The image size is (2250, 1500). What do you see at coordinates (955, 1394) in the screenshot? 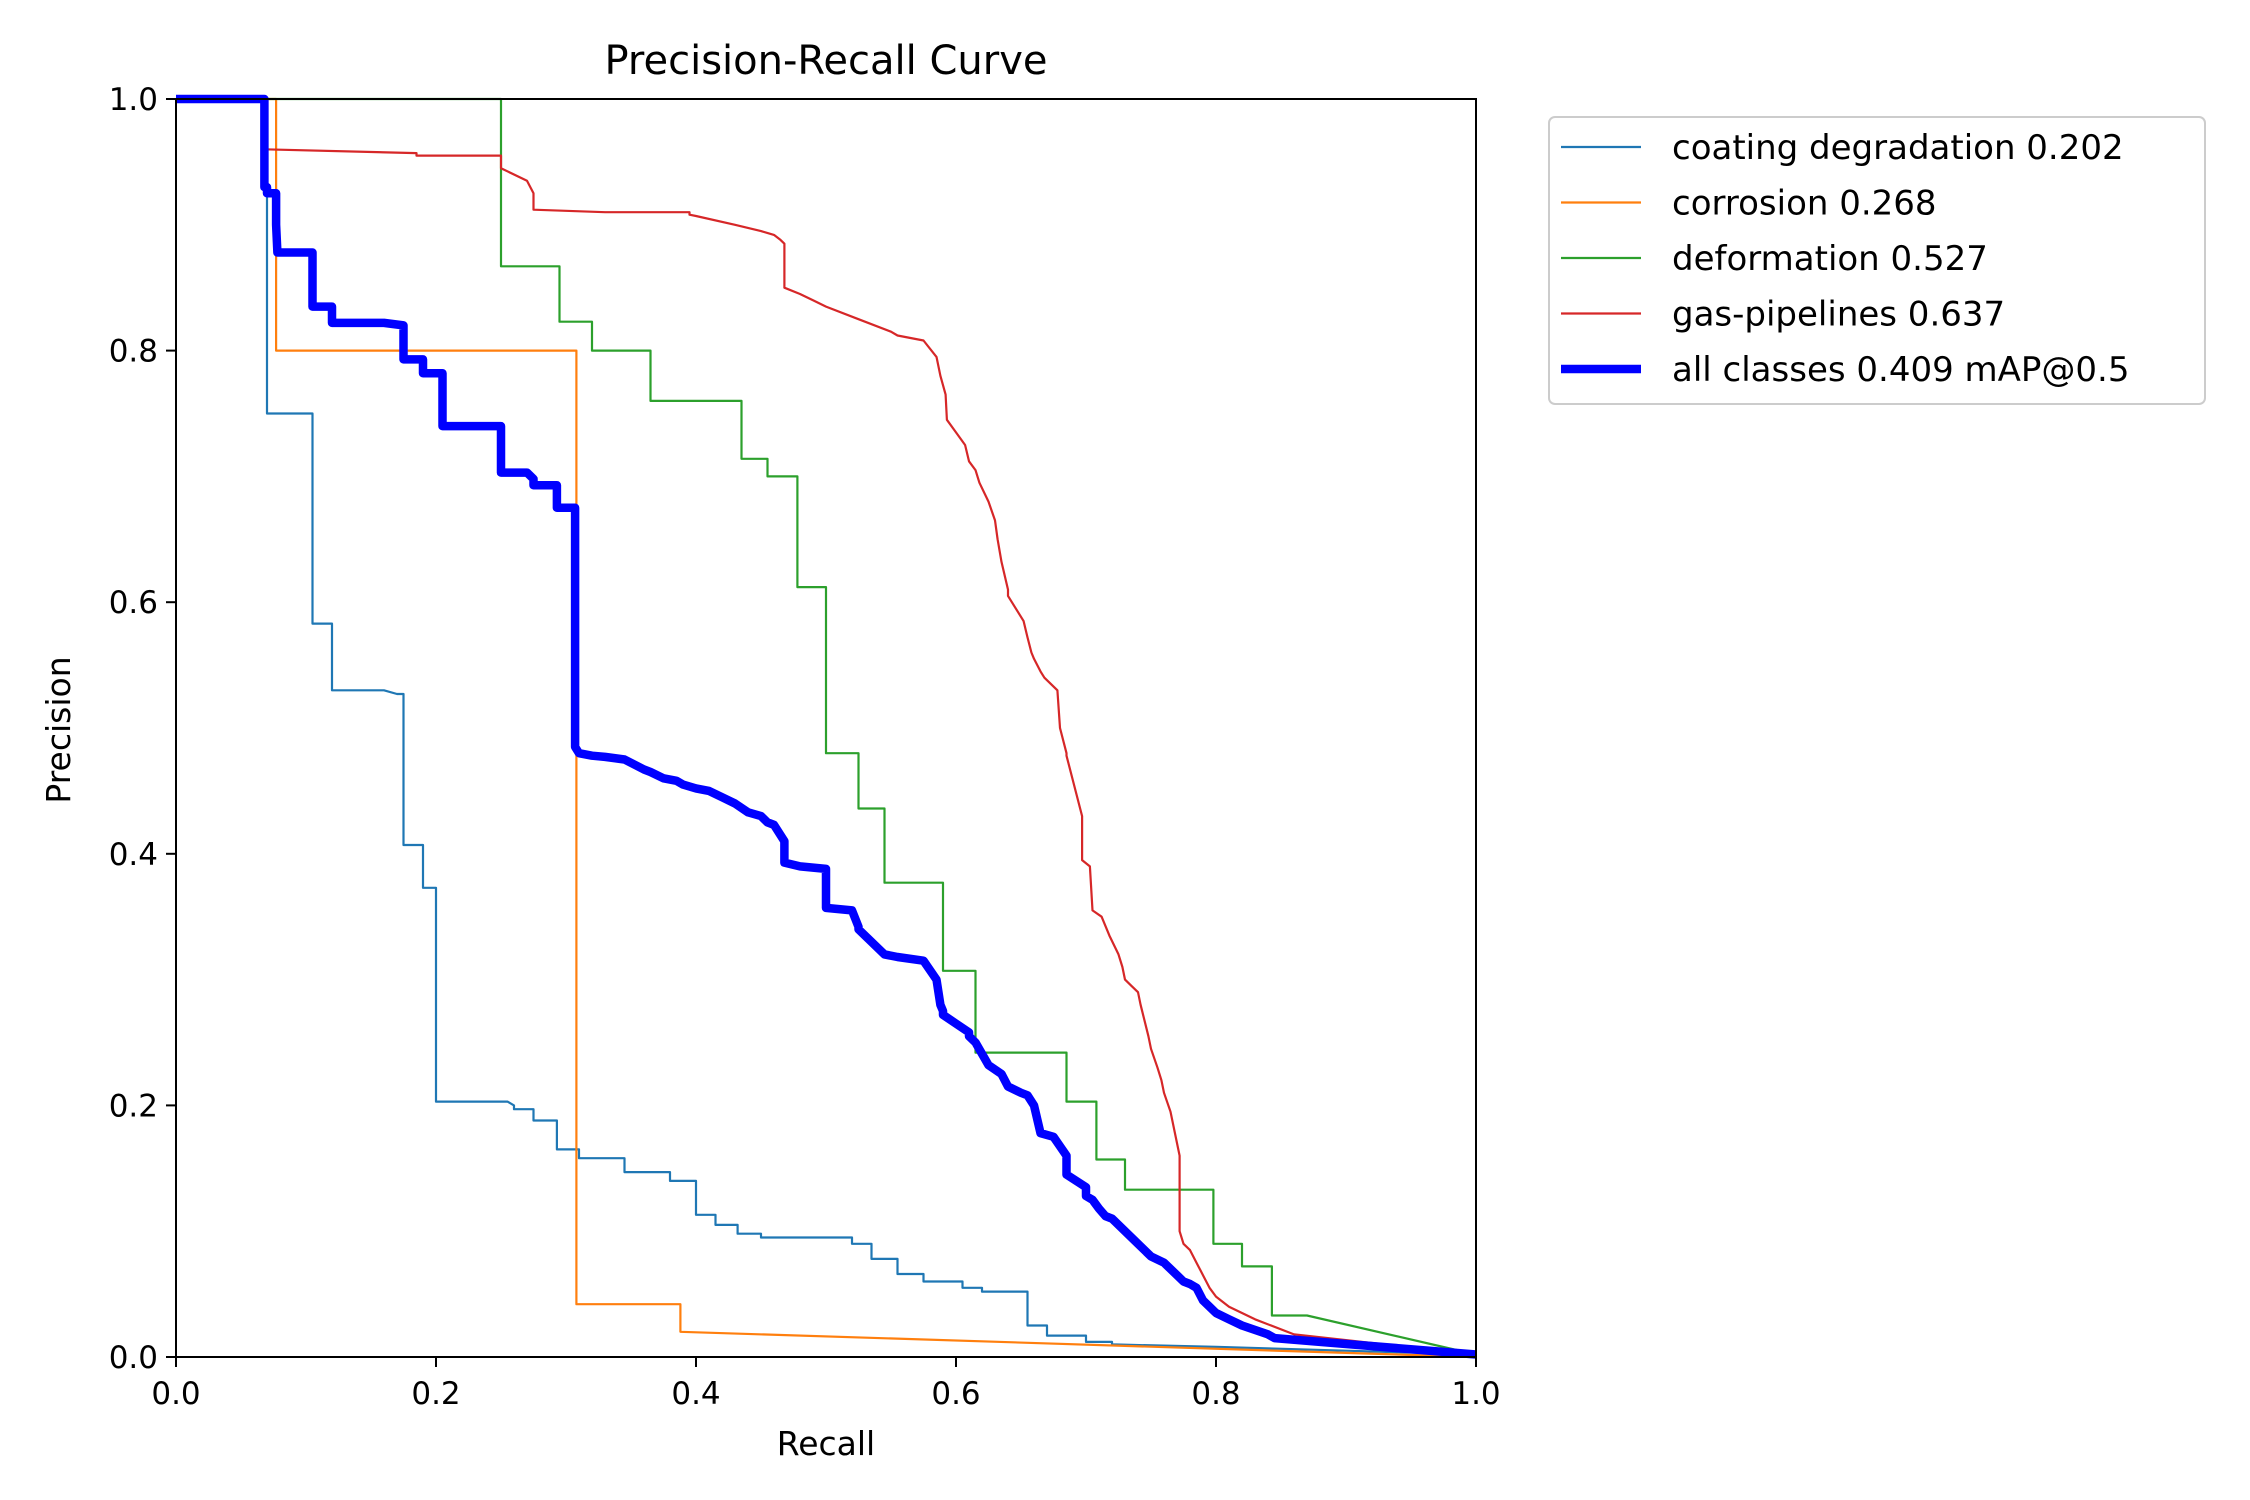
I see `x-tick-label: 0.6` at bounding box center [955, 1394].